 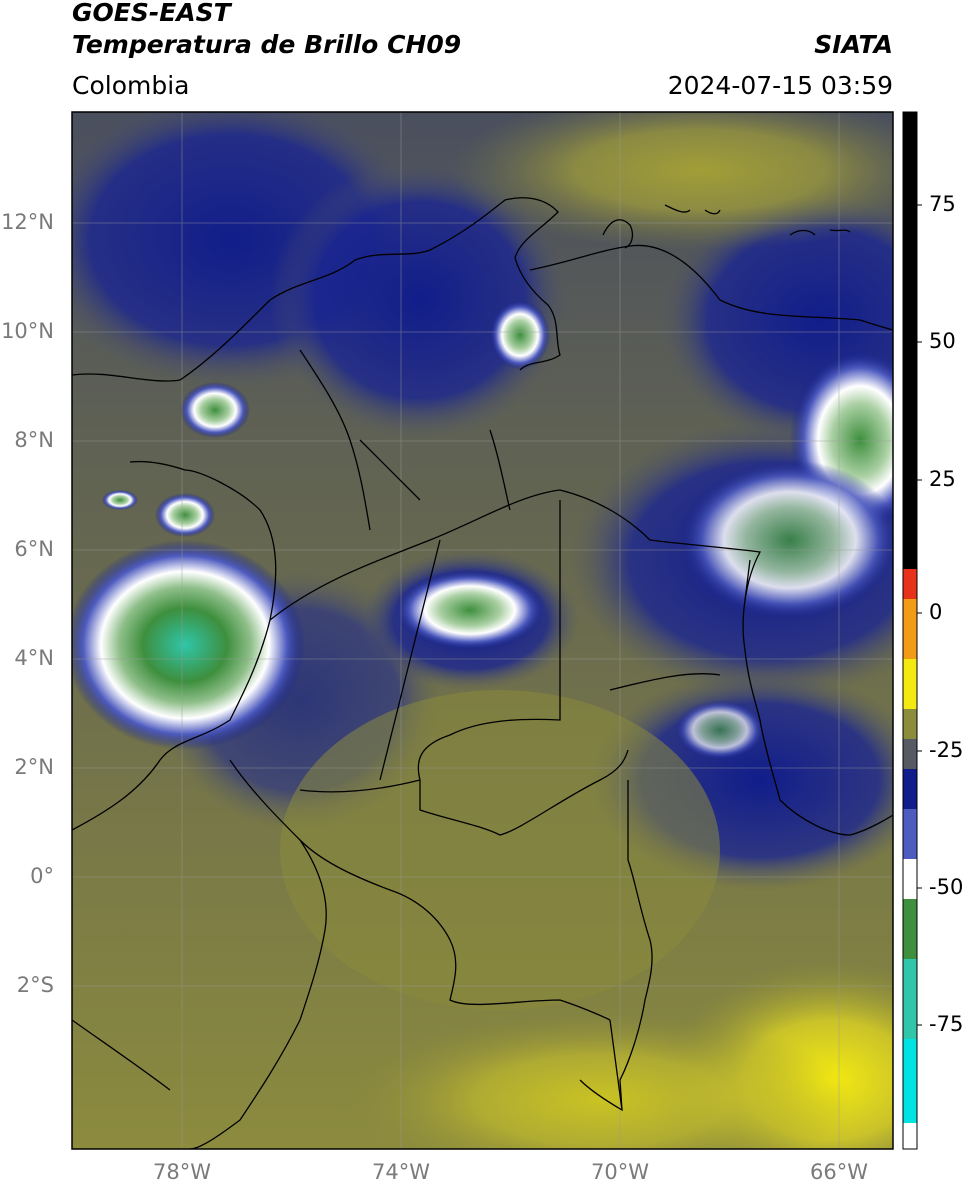 What do you see at coordinates (34, 440) in the screenshot?
I see `lat-tick-8n: 8°N` at bounding box center [34, 440].